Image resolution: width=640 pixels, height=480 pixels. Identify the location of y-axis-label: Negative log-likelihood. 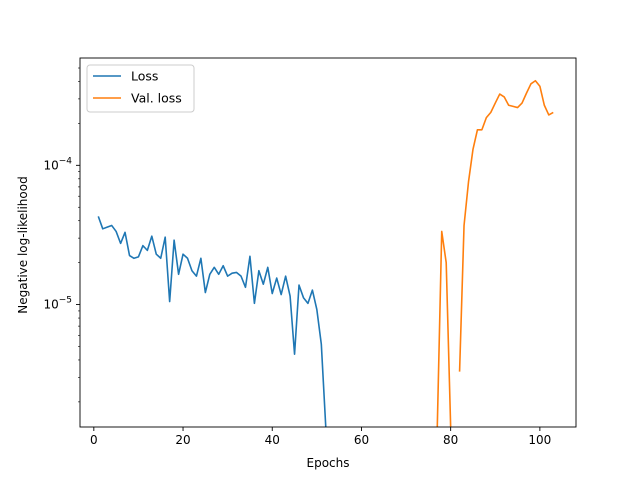
(23, 244).